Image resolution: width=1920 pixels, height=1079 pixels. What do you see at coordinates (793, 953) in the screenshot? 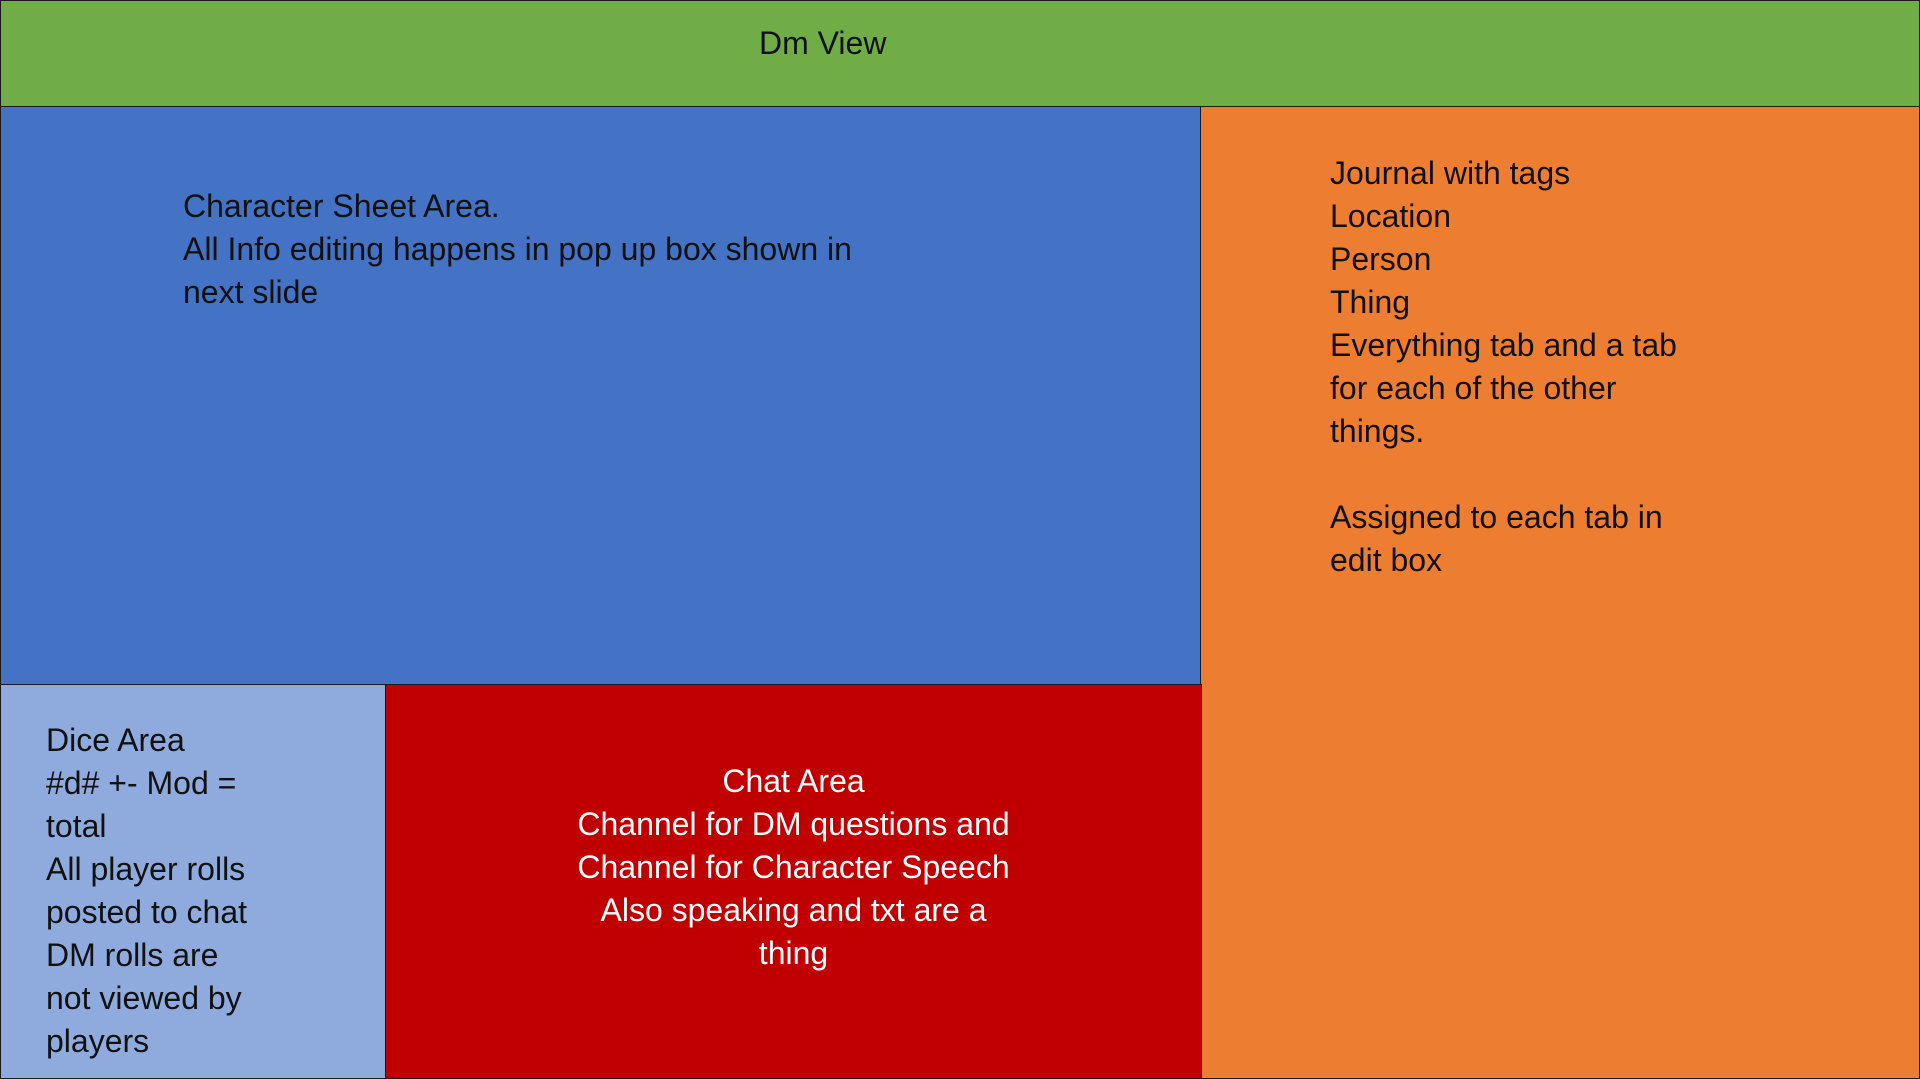
I see `chat-line: thing` at bounding box center [793, 953].